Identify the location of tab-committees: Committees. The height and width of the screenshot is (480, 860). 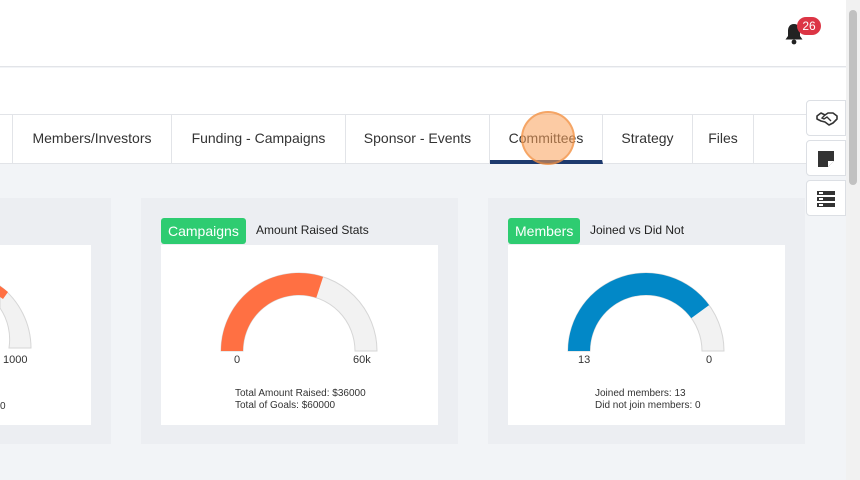
(546, 139).